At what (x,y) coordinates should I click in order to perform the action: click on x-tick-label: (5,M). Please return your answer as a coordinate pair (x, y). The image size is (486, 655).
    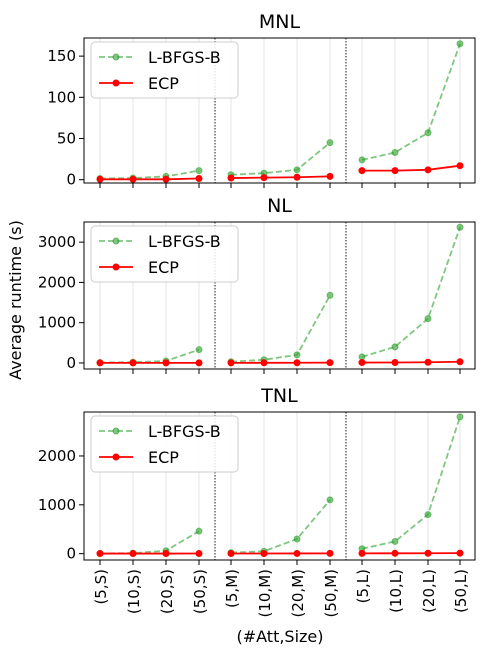
    Looking at the image, I should click on (232, 588).